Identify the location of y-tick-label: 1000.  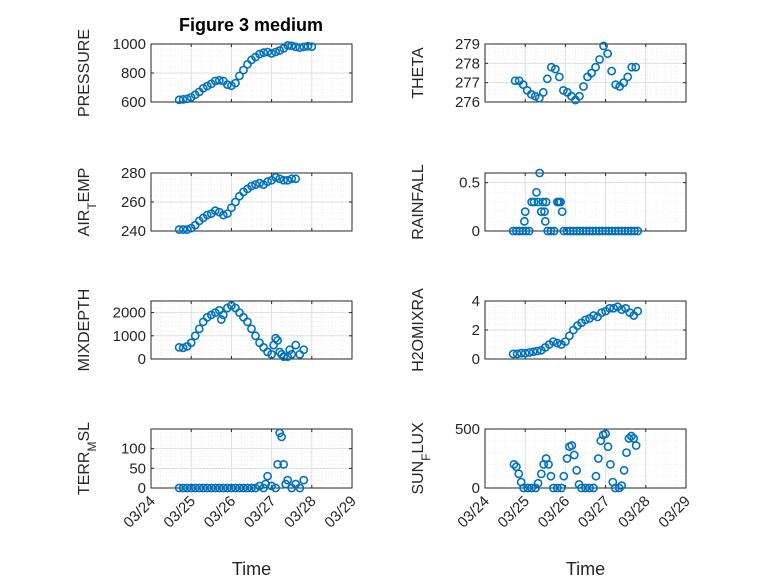
(129, 44).